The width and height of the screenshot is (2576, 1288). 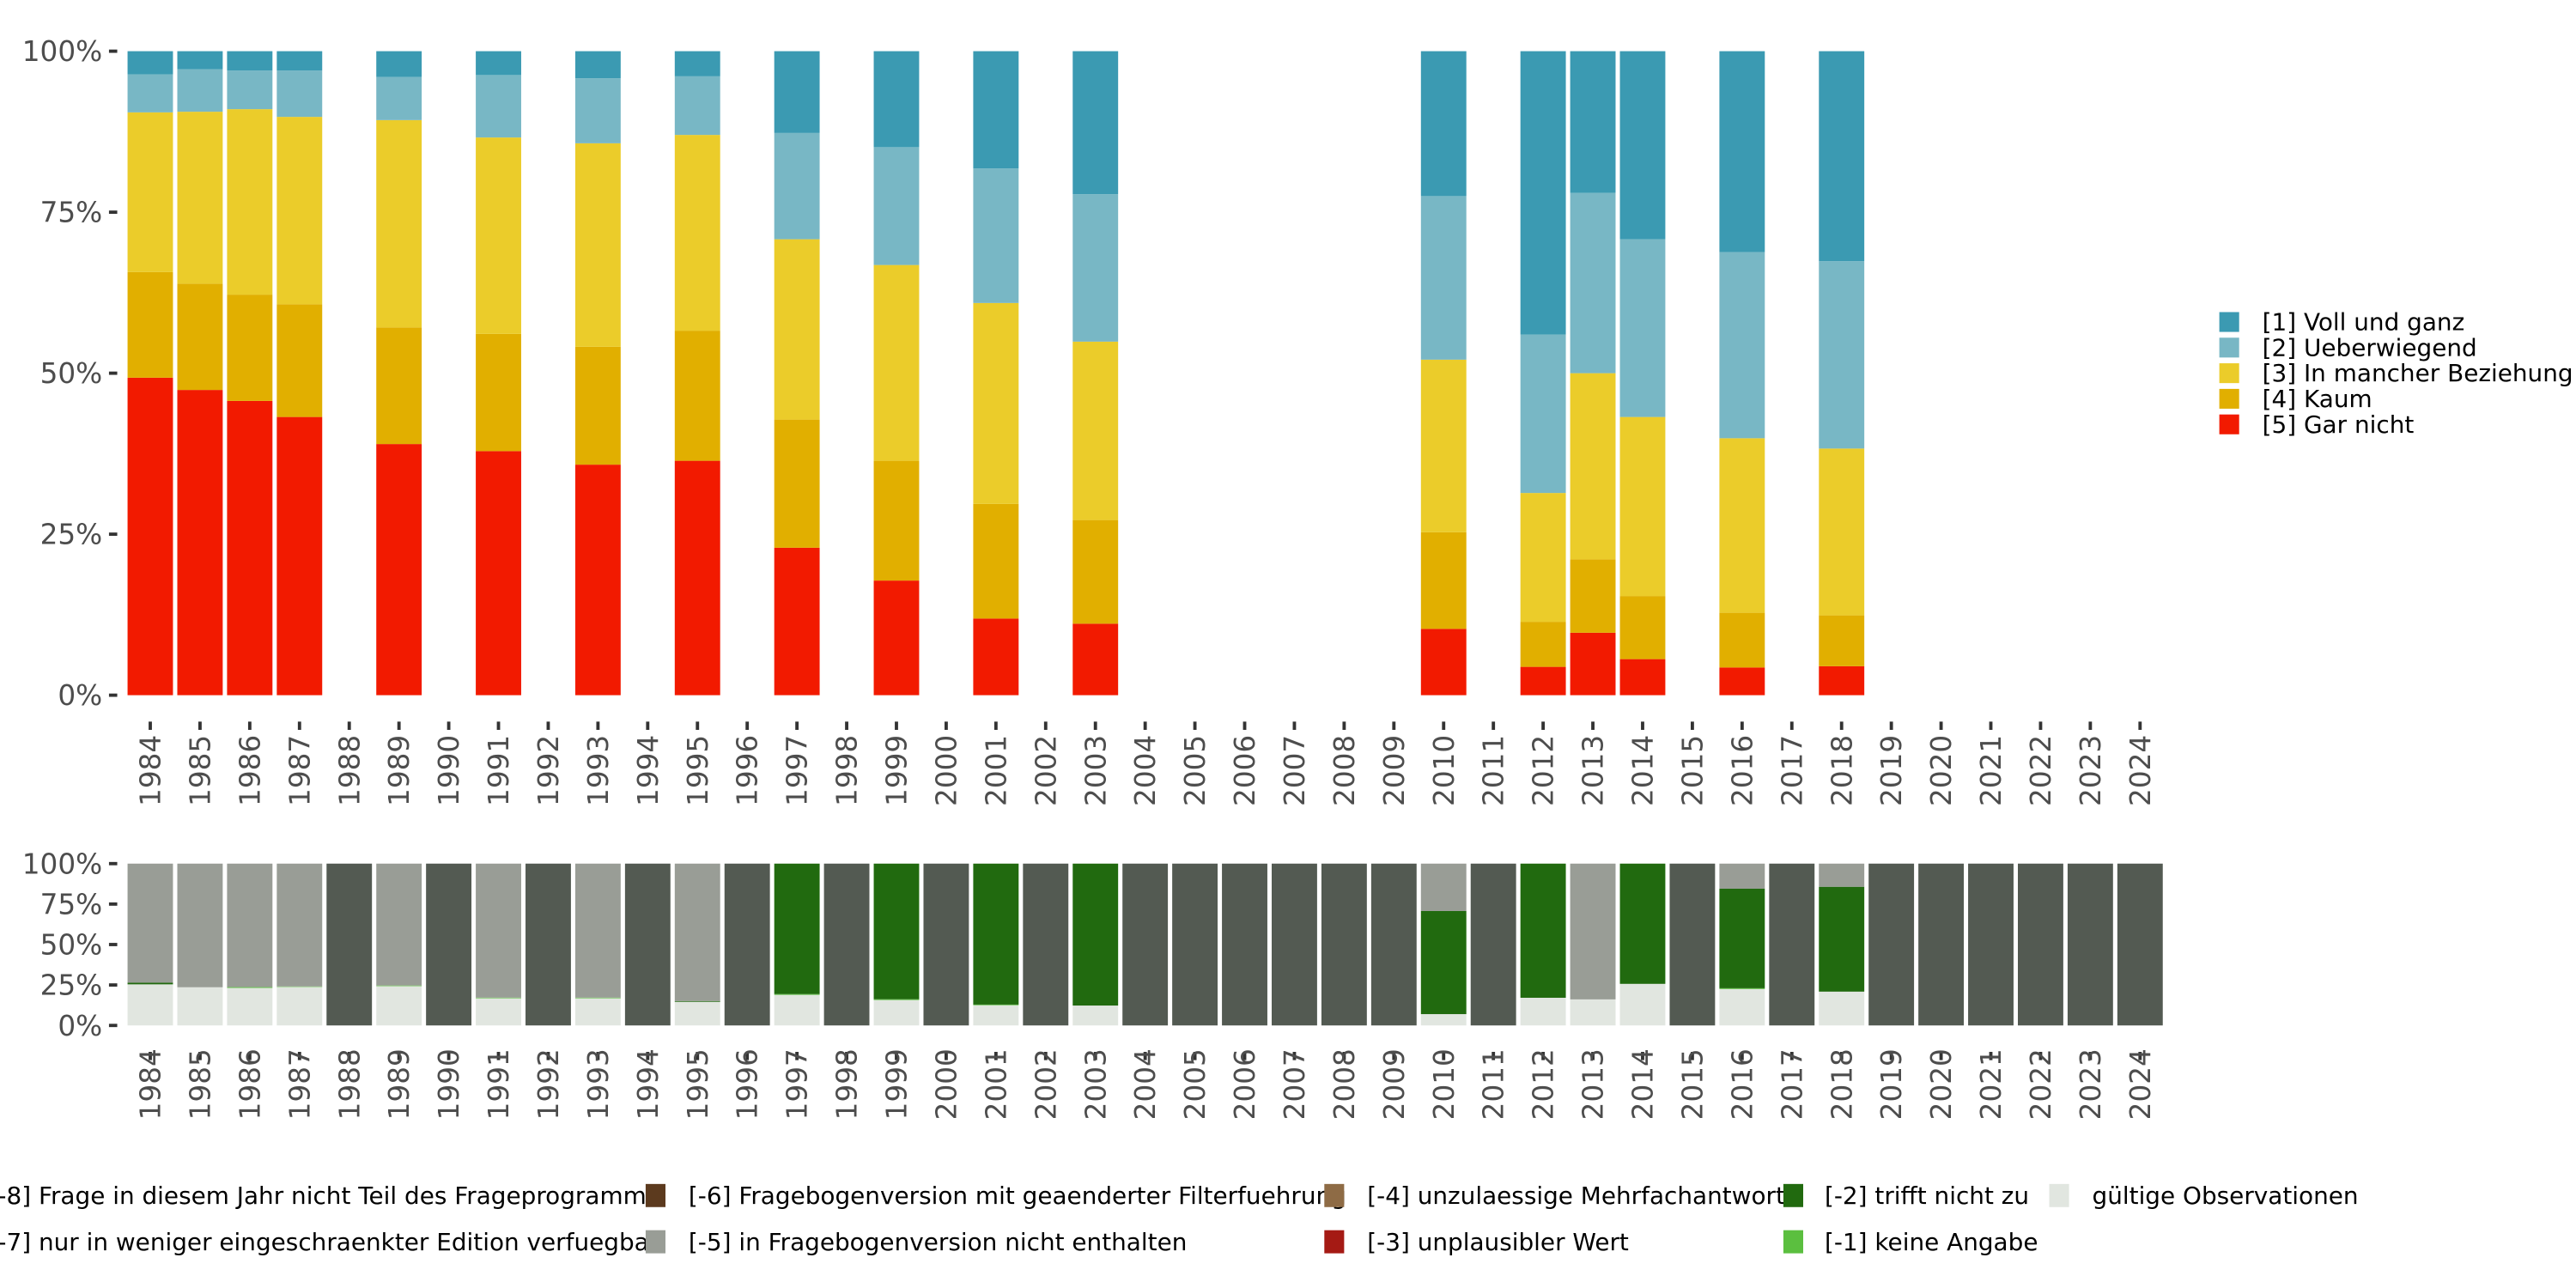 What do you see at coordinates (1931, 1242) in the screenshot?
I see `legend-label: [-1] keine Angabe` at bounding box center [1931, 1242].